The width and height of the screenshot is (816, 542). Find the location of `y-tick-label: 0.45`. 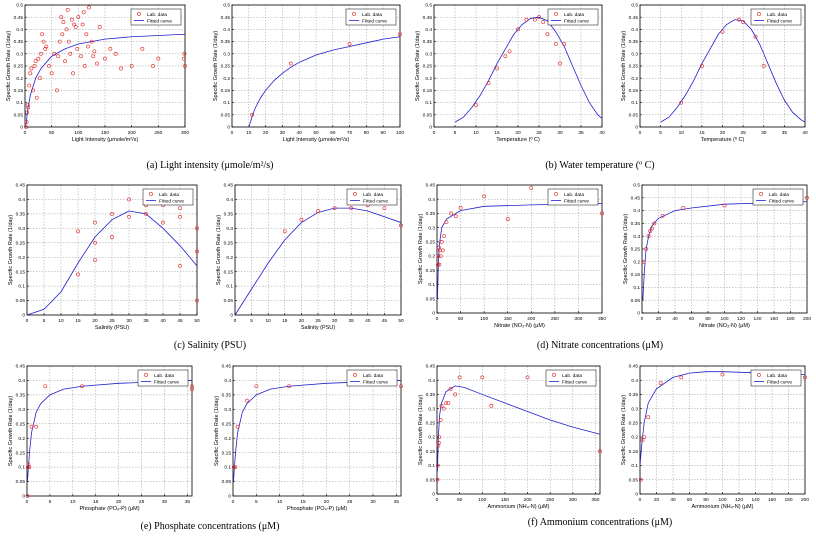

y-tick-label: 0.45 is located at coordinates (634, 367).